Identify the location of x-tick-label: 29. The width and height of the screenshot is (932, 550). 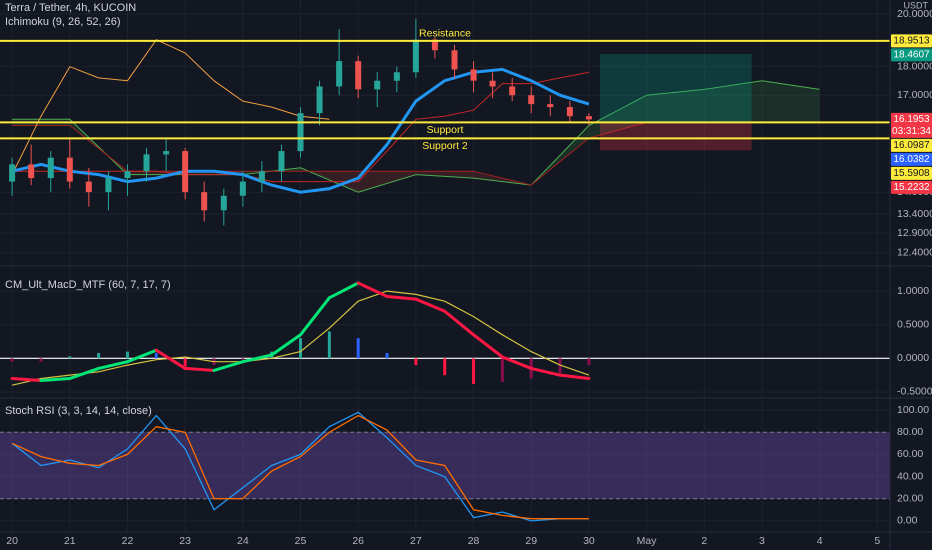
(531, 541).